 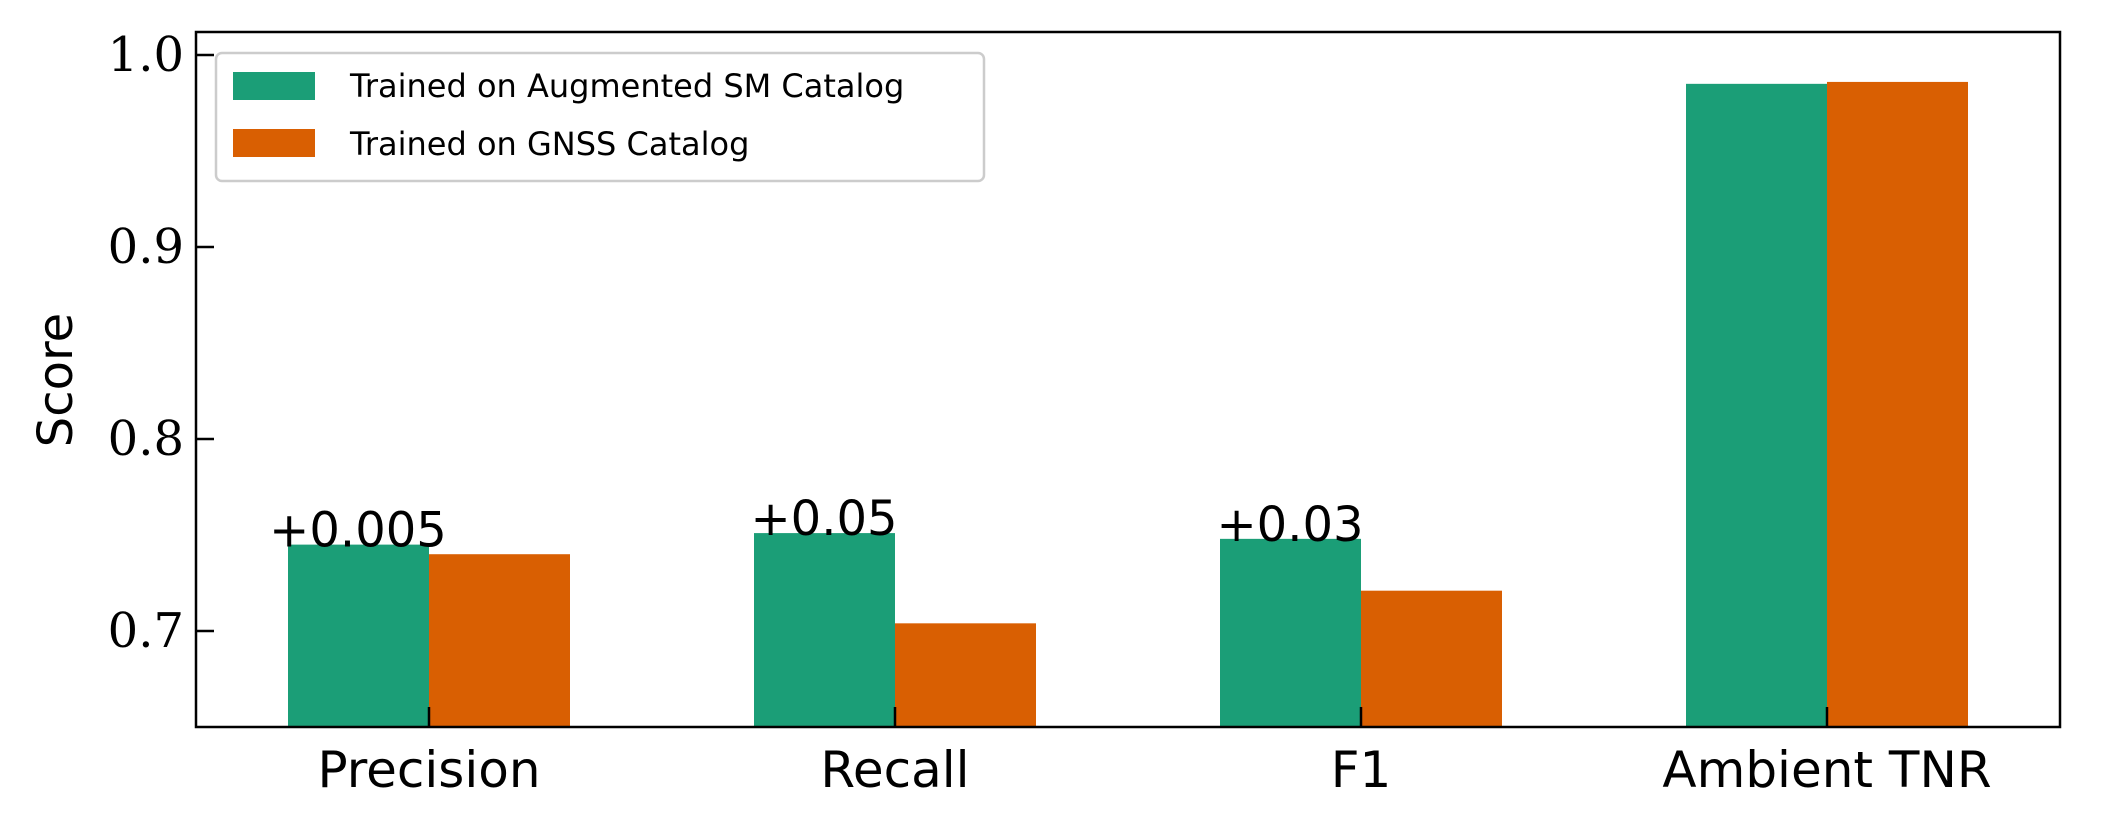 What do you see at coordinates (626, 86) in the screenshot?
I see `legend-label-series-1: Trained on Augmented SM Catalog` at bounding box center [626, 86].